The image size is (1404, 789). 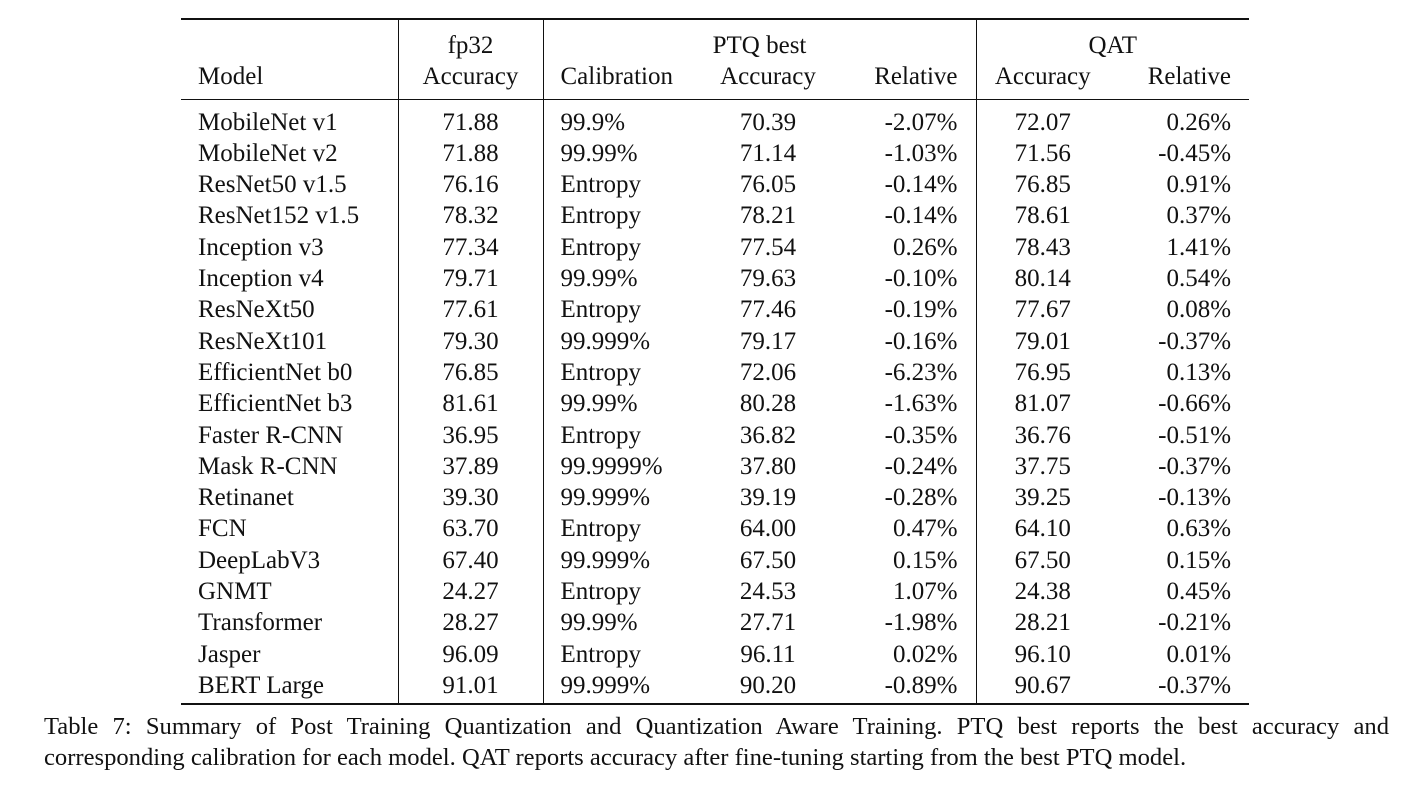 What do you see at coordinates (1199, 654) in the screenshot?
I see `cell-qat-relative: 0.01%` at bounding box center [1199, 654].